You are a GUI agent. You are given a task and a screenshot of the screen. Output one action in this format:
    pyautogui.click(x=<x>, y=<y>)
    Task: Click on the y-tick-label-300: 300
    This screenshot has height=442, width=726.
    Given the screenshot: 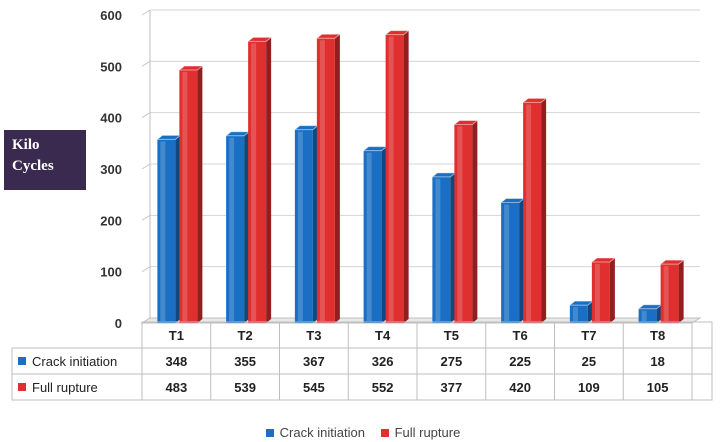 What is the action you would take?
    pyautogui.click(x=111, y=169)
    